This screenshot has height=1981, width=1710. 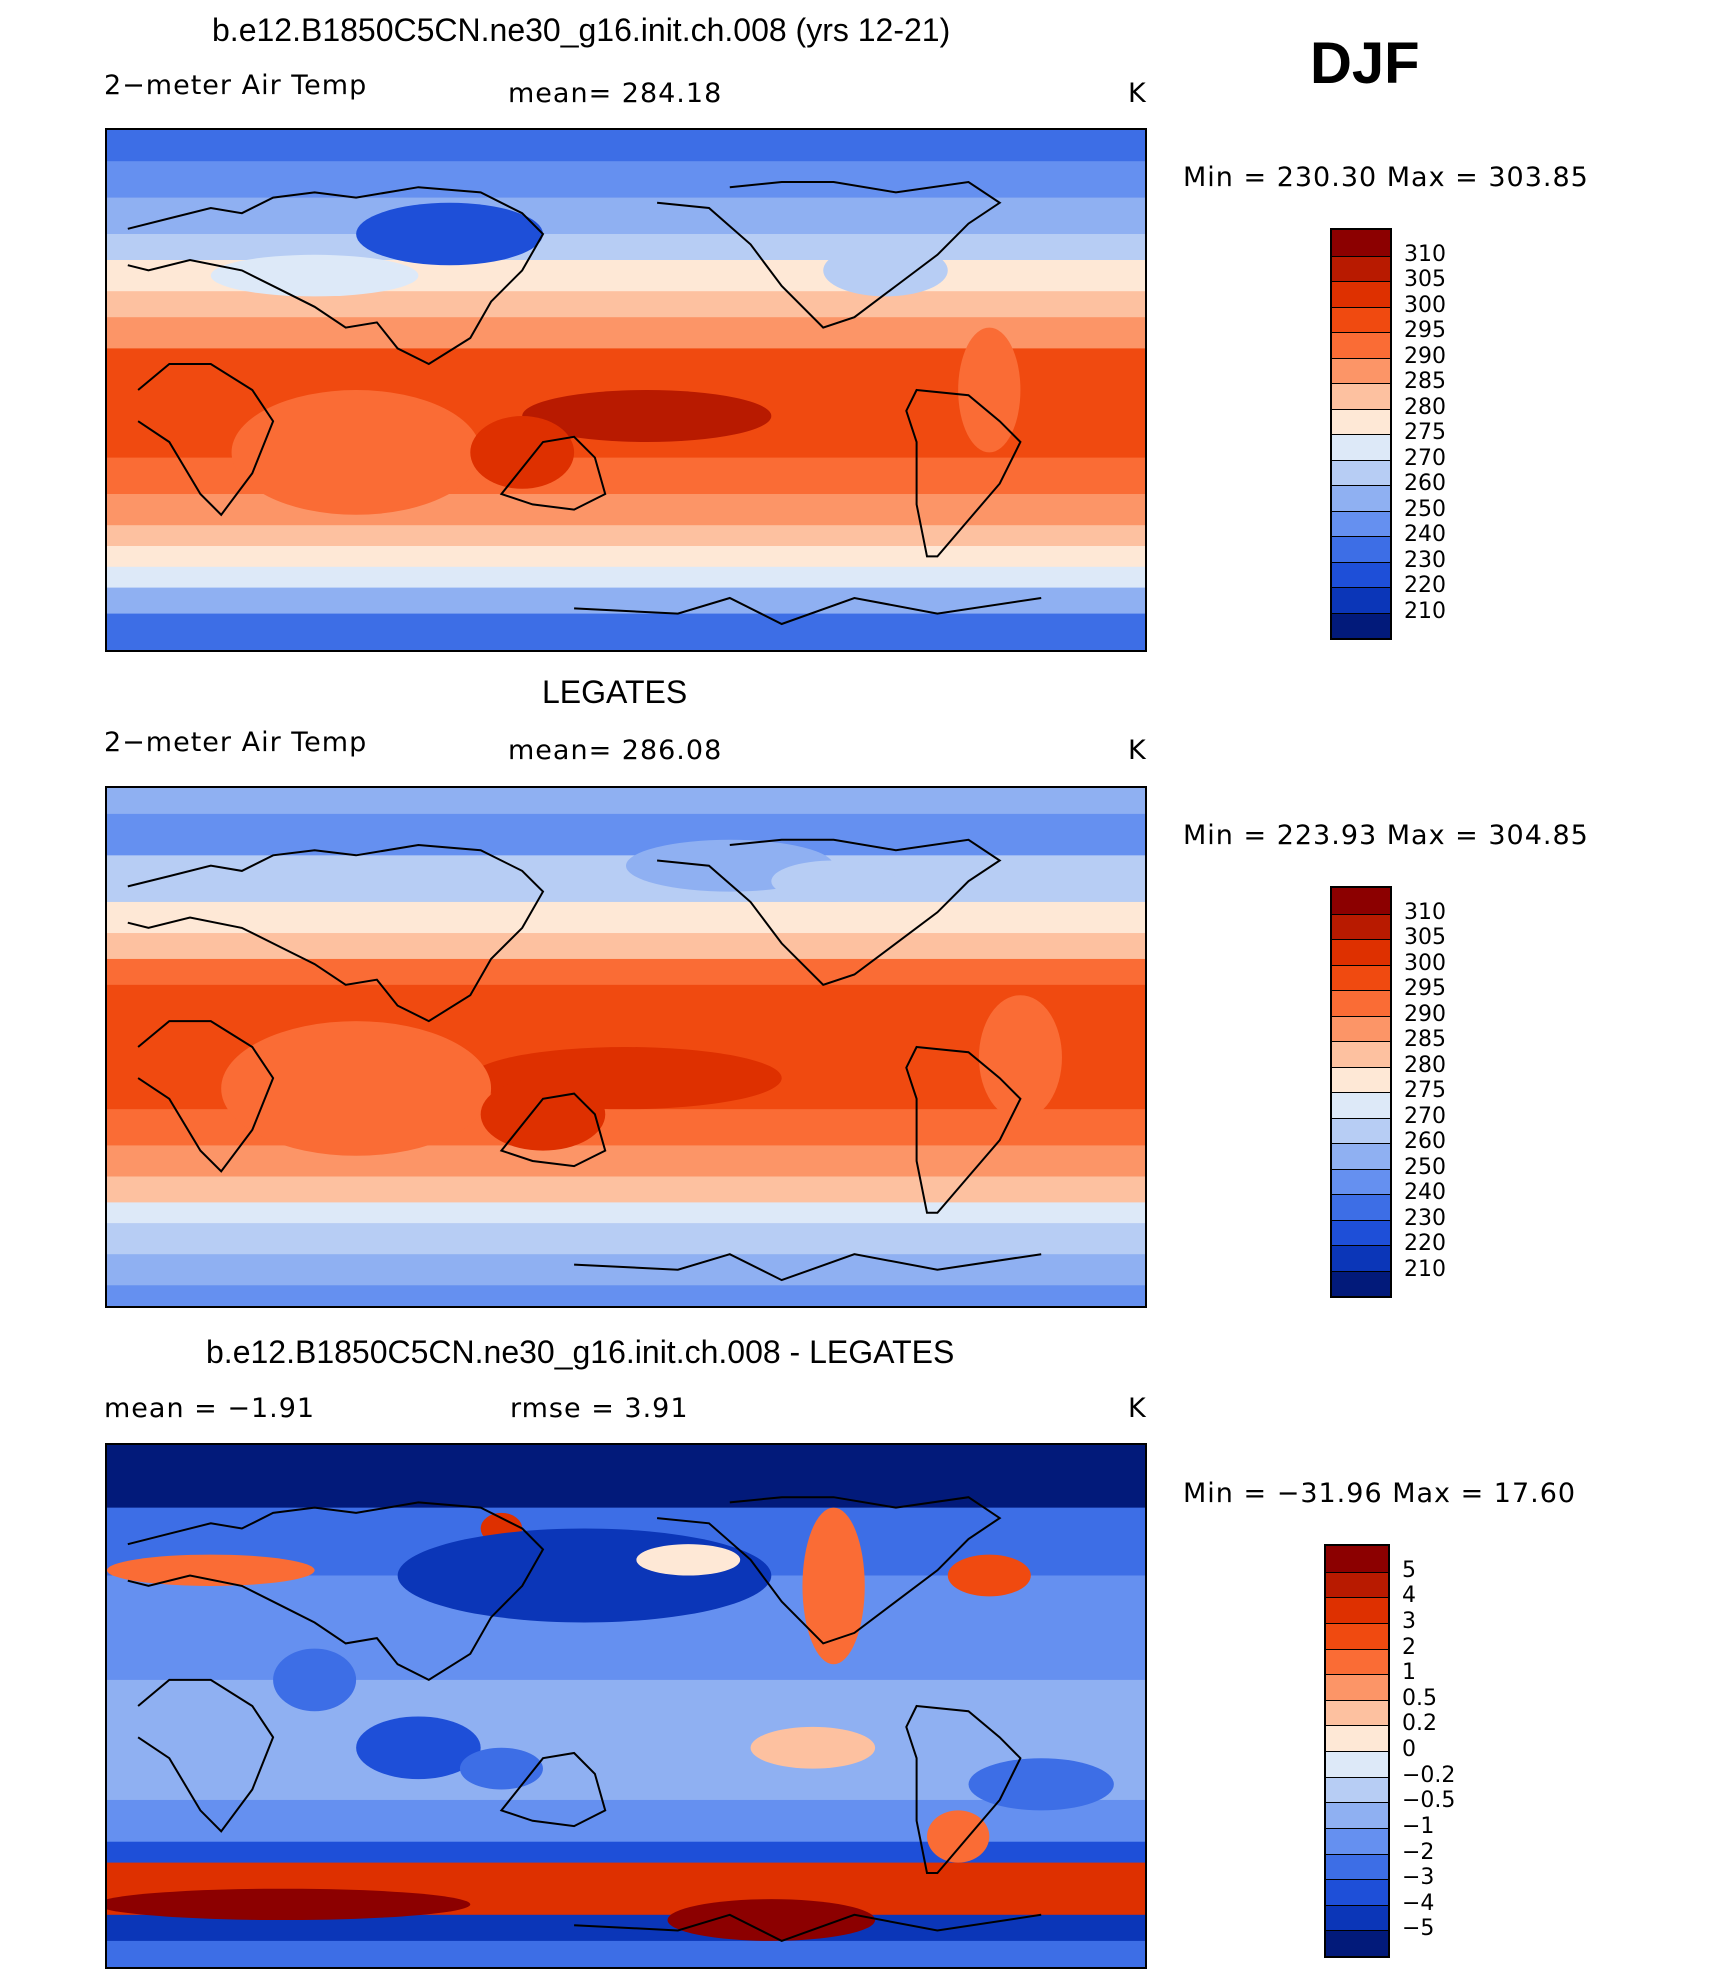 I want to click on colorbar-tick-label: −5, so click(x=1418, y=1929).